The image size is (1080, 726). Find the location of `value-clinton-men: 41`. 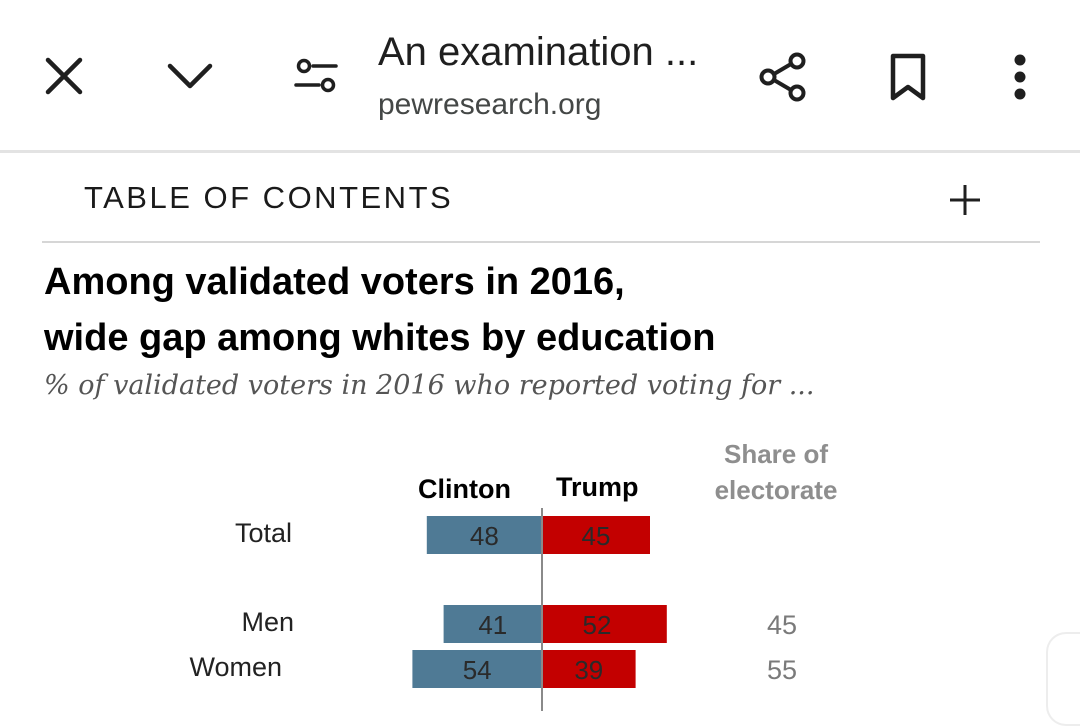

value-clinton-men: 41 is located at coordinates (493, 625).